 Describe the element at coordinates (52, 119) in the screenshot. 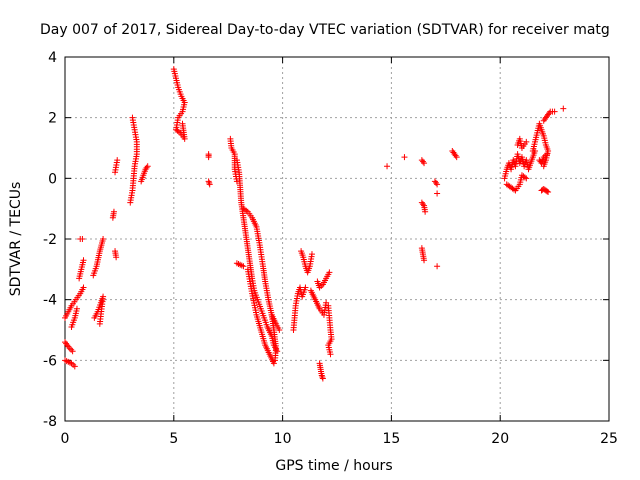

I see `y-tick-label: 2` at that location.